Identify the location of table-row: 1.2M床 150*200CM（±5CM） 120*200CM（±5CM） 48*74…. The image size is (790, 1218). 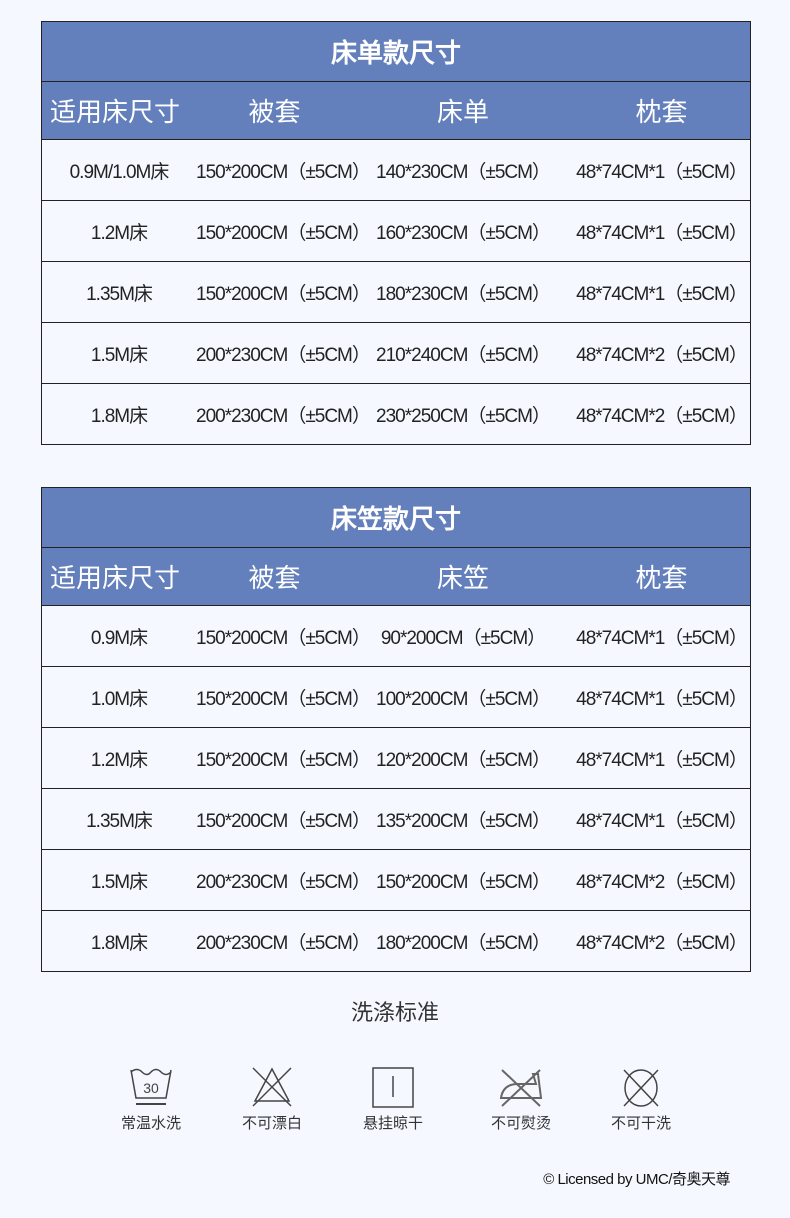
(396, 758).